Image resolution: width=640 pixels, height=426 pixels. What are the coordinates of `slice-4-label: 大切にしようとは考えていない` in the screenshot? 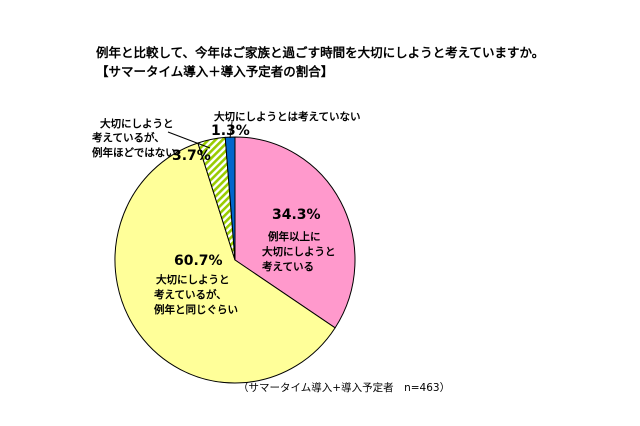 It's located at (287, 116).